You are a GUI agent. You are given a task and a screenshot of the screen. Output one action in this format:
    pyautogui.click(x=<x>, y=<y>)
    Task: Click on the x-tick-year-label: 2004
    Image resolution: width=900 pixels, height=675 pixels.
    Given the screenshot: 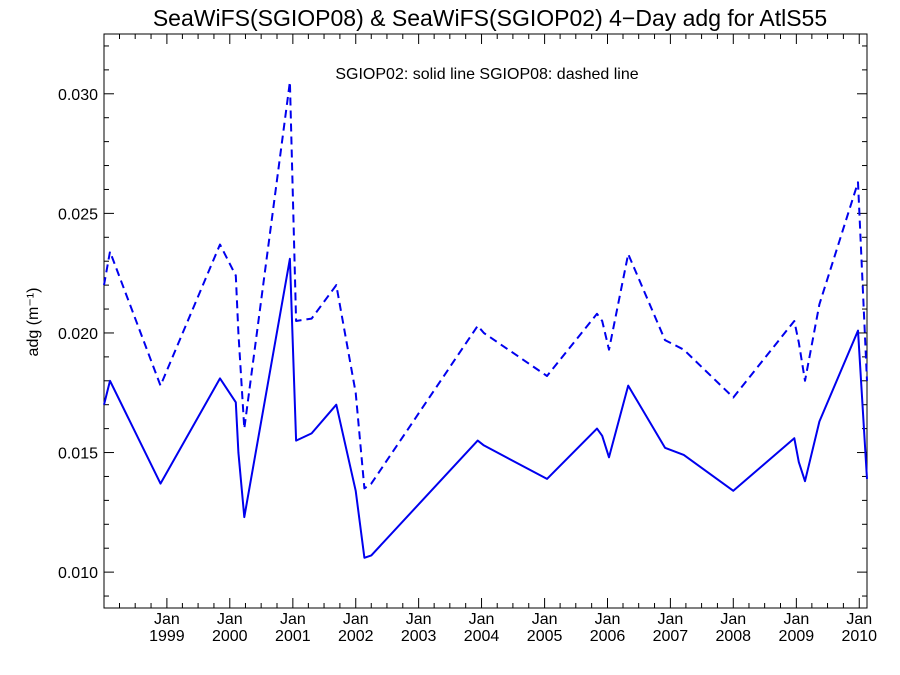 What is the action you would take?
    pyautogui.click(x=482, y=636)
    